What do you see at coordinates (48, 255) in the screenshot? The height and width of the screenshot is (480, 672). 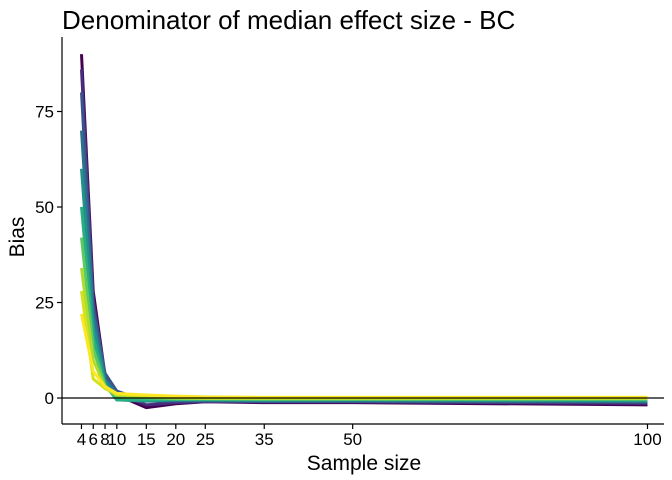 I see `y-axis-ticks: 0 25 50 75` at bounding box center [48, 255].